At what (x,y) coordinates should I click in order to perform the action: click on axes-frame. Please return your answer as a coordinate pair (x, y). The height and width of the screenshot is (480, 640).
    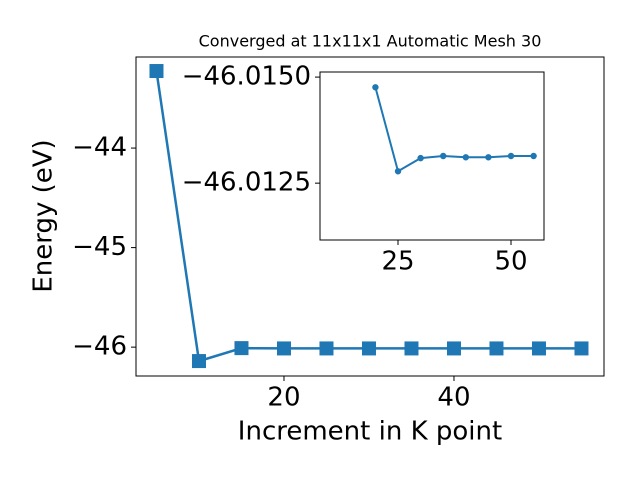
    Looking at the image, I should click on (432, 156).